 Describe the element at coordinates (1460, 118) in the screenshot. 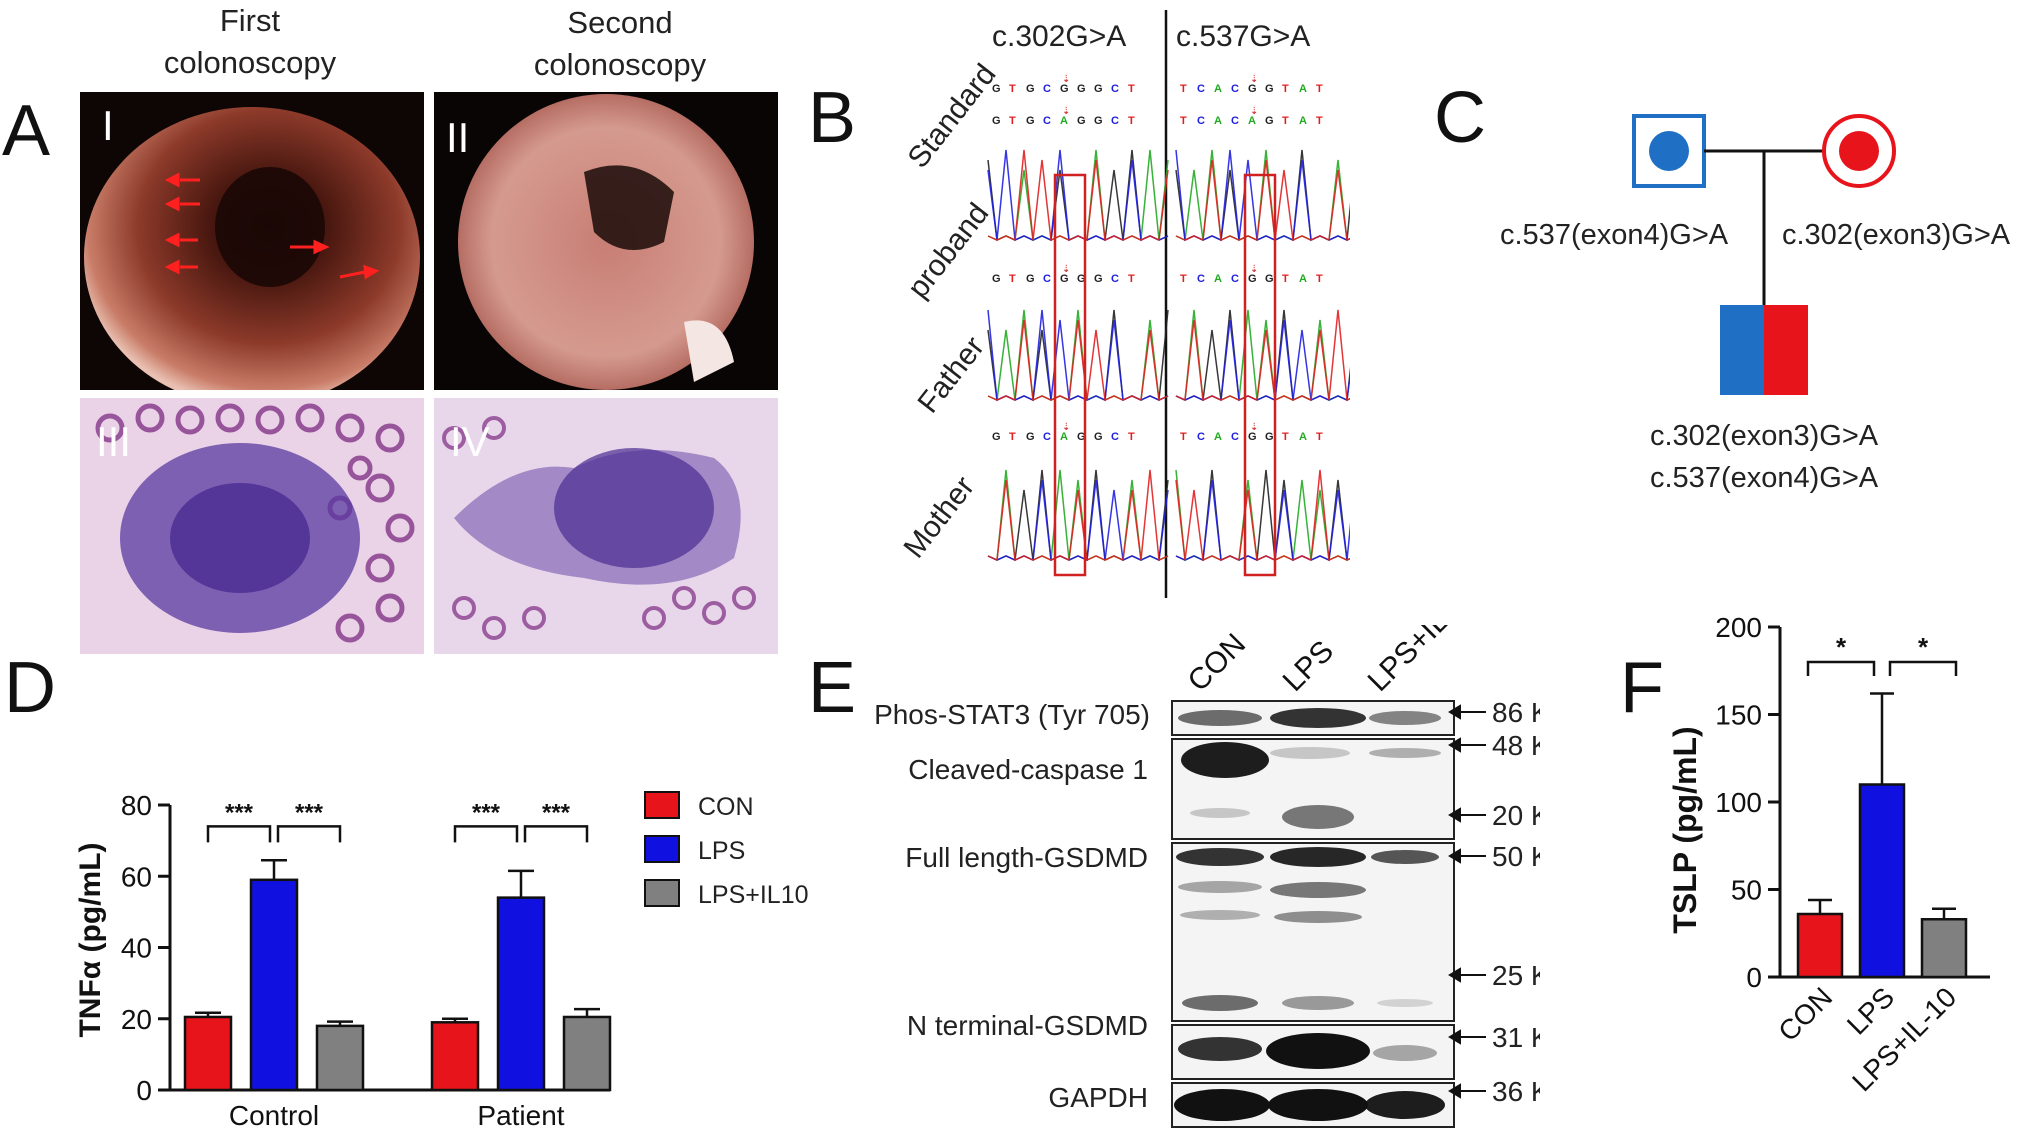

I see `panel-letter-c: C` at that location.